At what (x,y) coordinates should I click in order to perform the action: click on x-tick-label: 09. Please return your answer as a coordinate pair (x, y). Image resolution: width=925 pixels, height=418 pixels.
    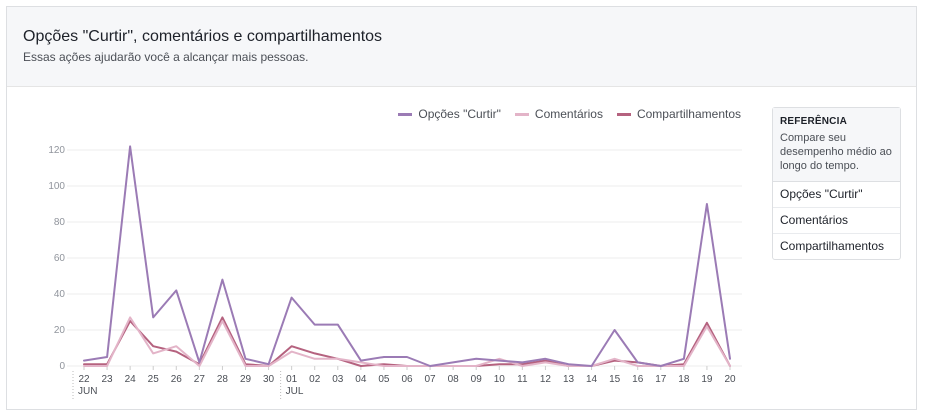
    Looking at the image, I should click on (477, 379).